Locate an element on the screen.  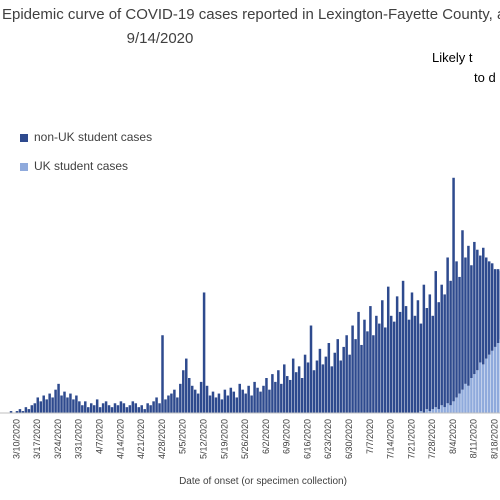
x-tick-label: 3/24/2020 is located at coordinates (58, 439).